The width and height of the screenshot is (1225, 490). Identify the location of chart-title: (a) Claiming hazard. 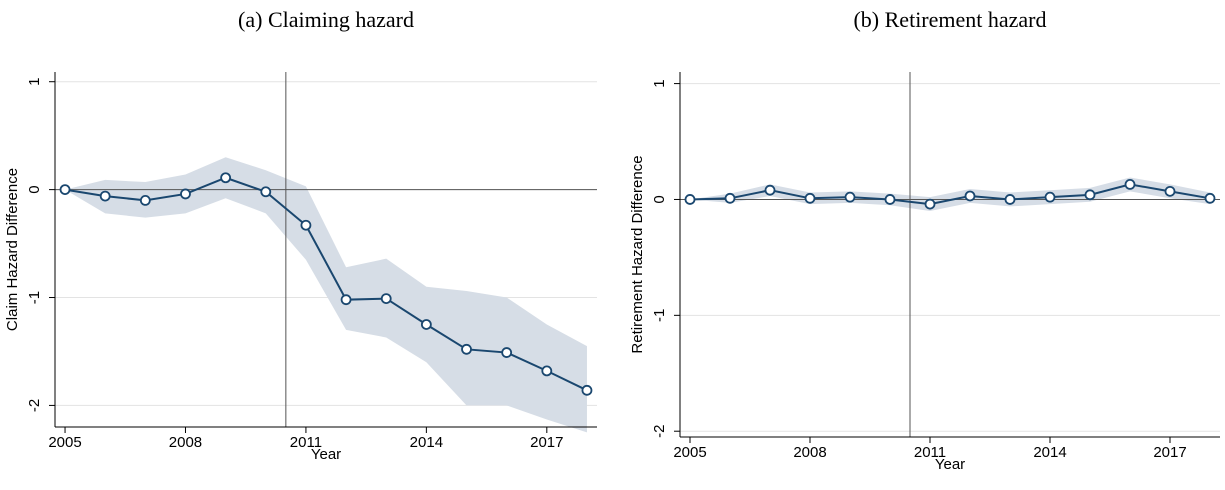
(326, 19).